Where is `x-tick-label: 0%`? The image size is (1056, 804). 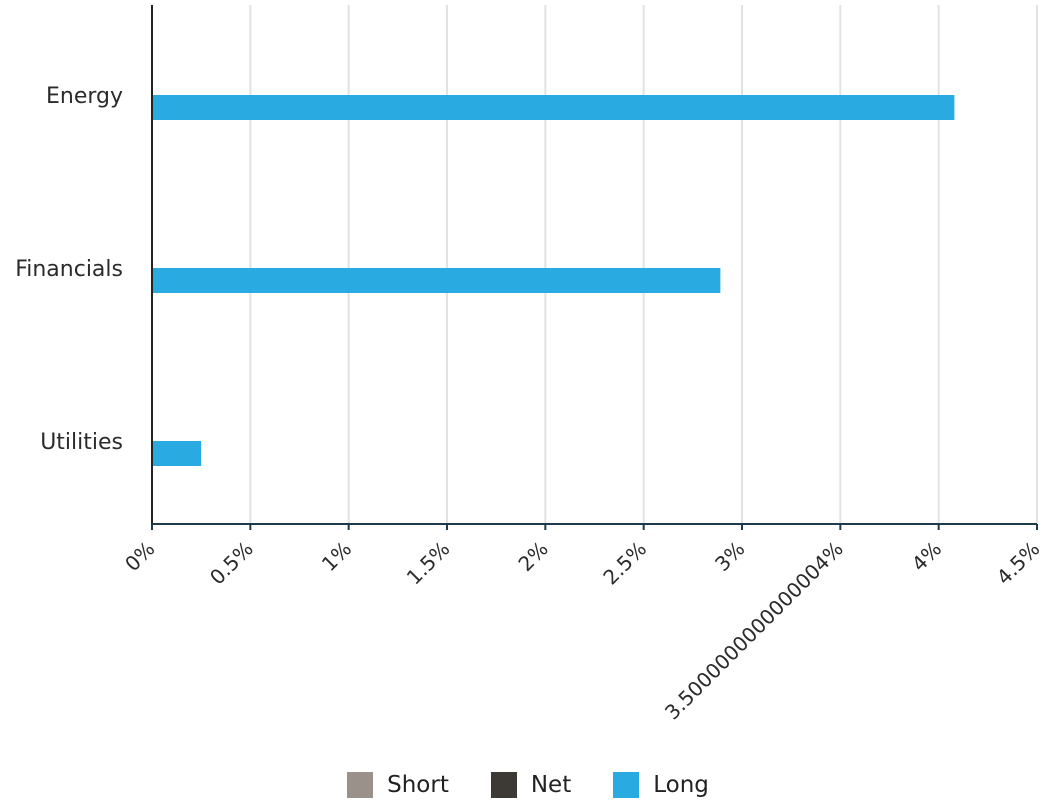 x-tick-label: 0% is located at coordinates (139, 556).